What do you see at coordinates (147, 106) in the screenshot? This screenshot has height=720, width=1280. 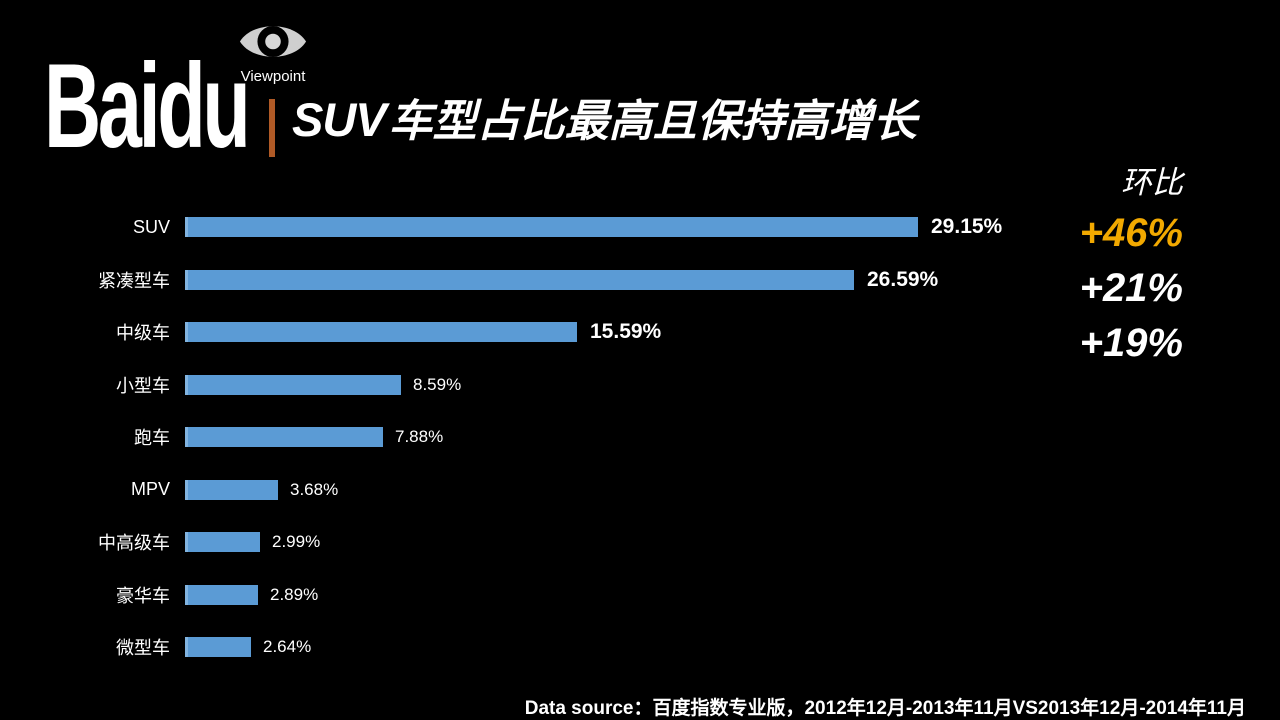 I see `baidu-logo: Baidu` at bounding box center [147, 106].